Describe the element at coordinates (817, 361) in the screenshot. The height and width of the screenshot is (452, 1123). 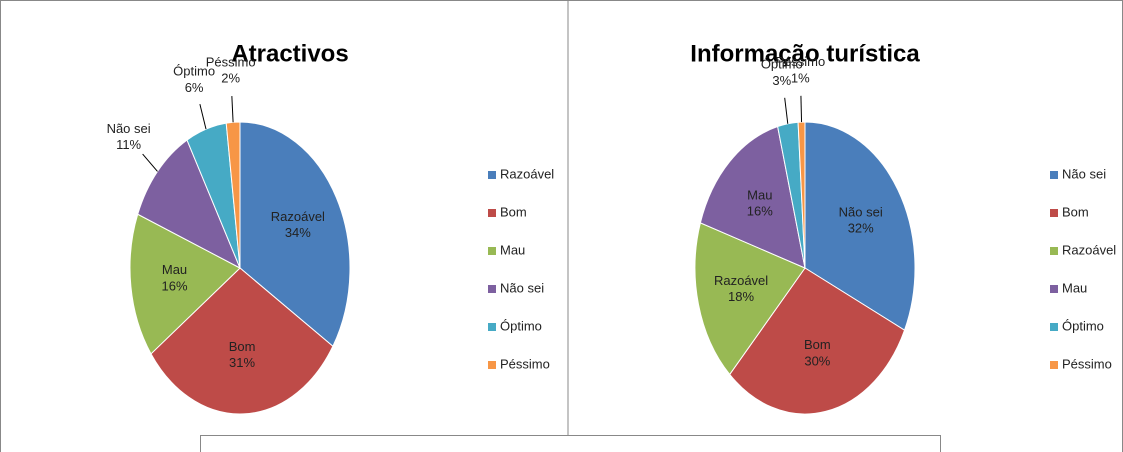
I see `label-value: 30%` at that location.